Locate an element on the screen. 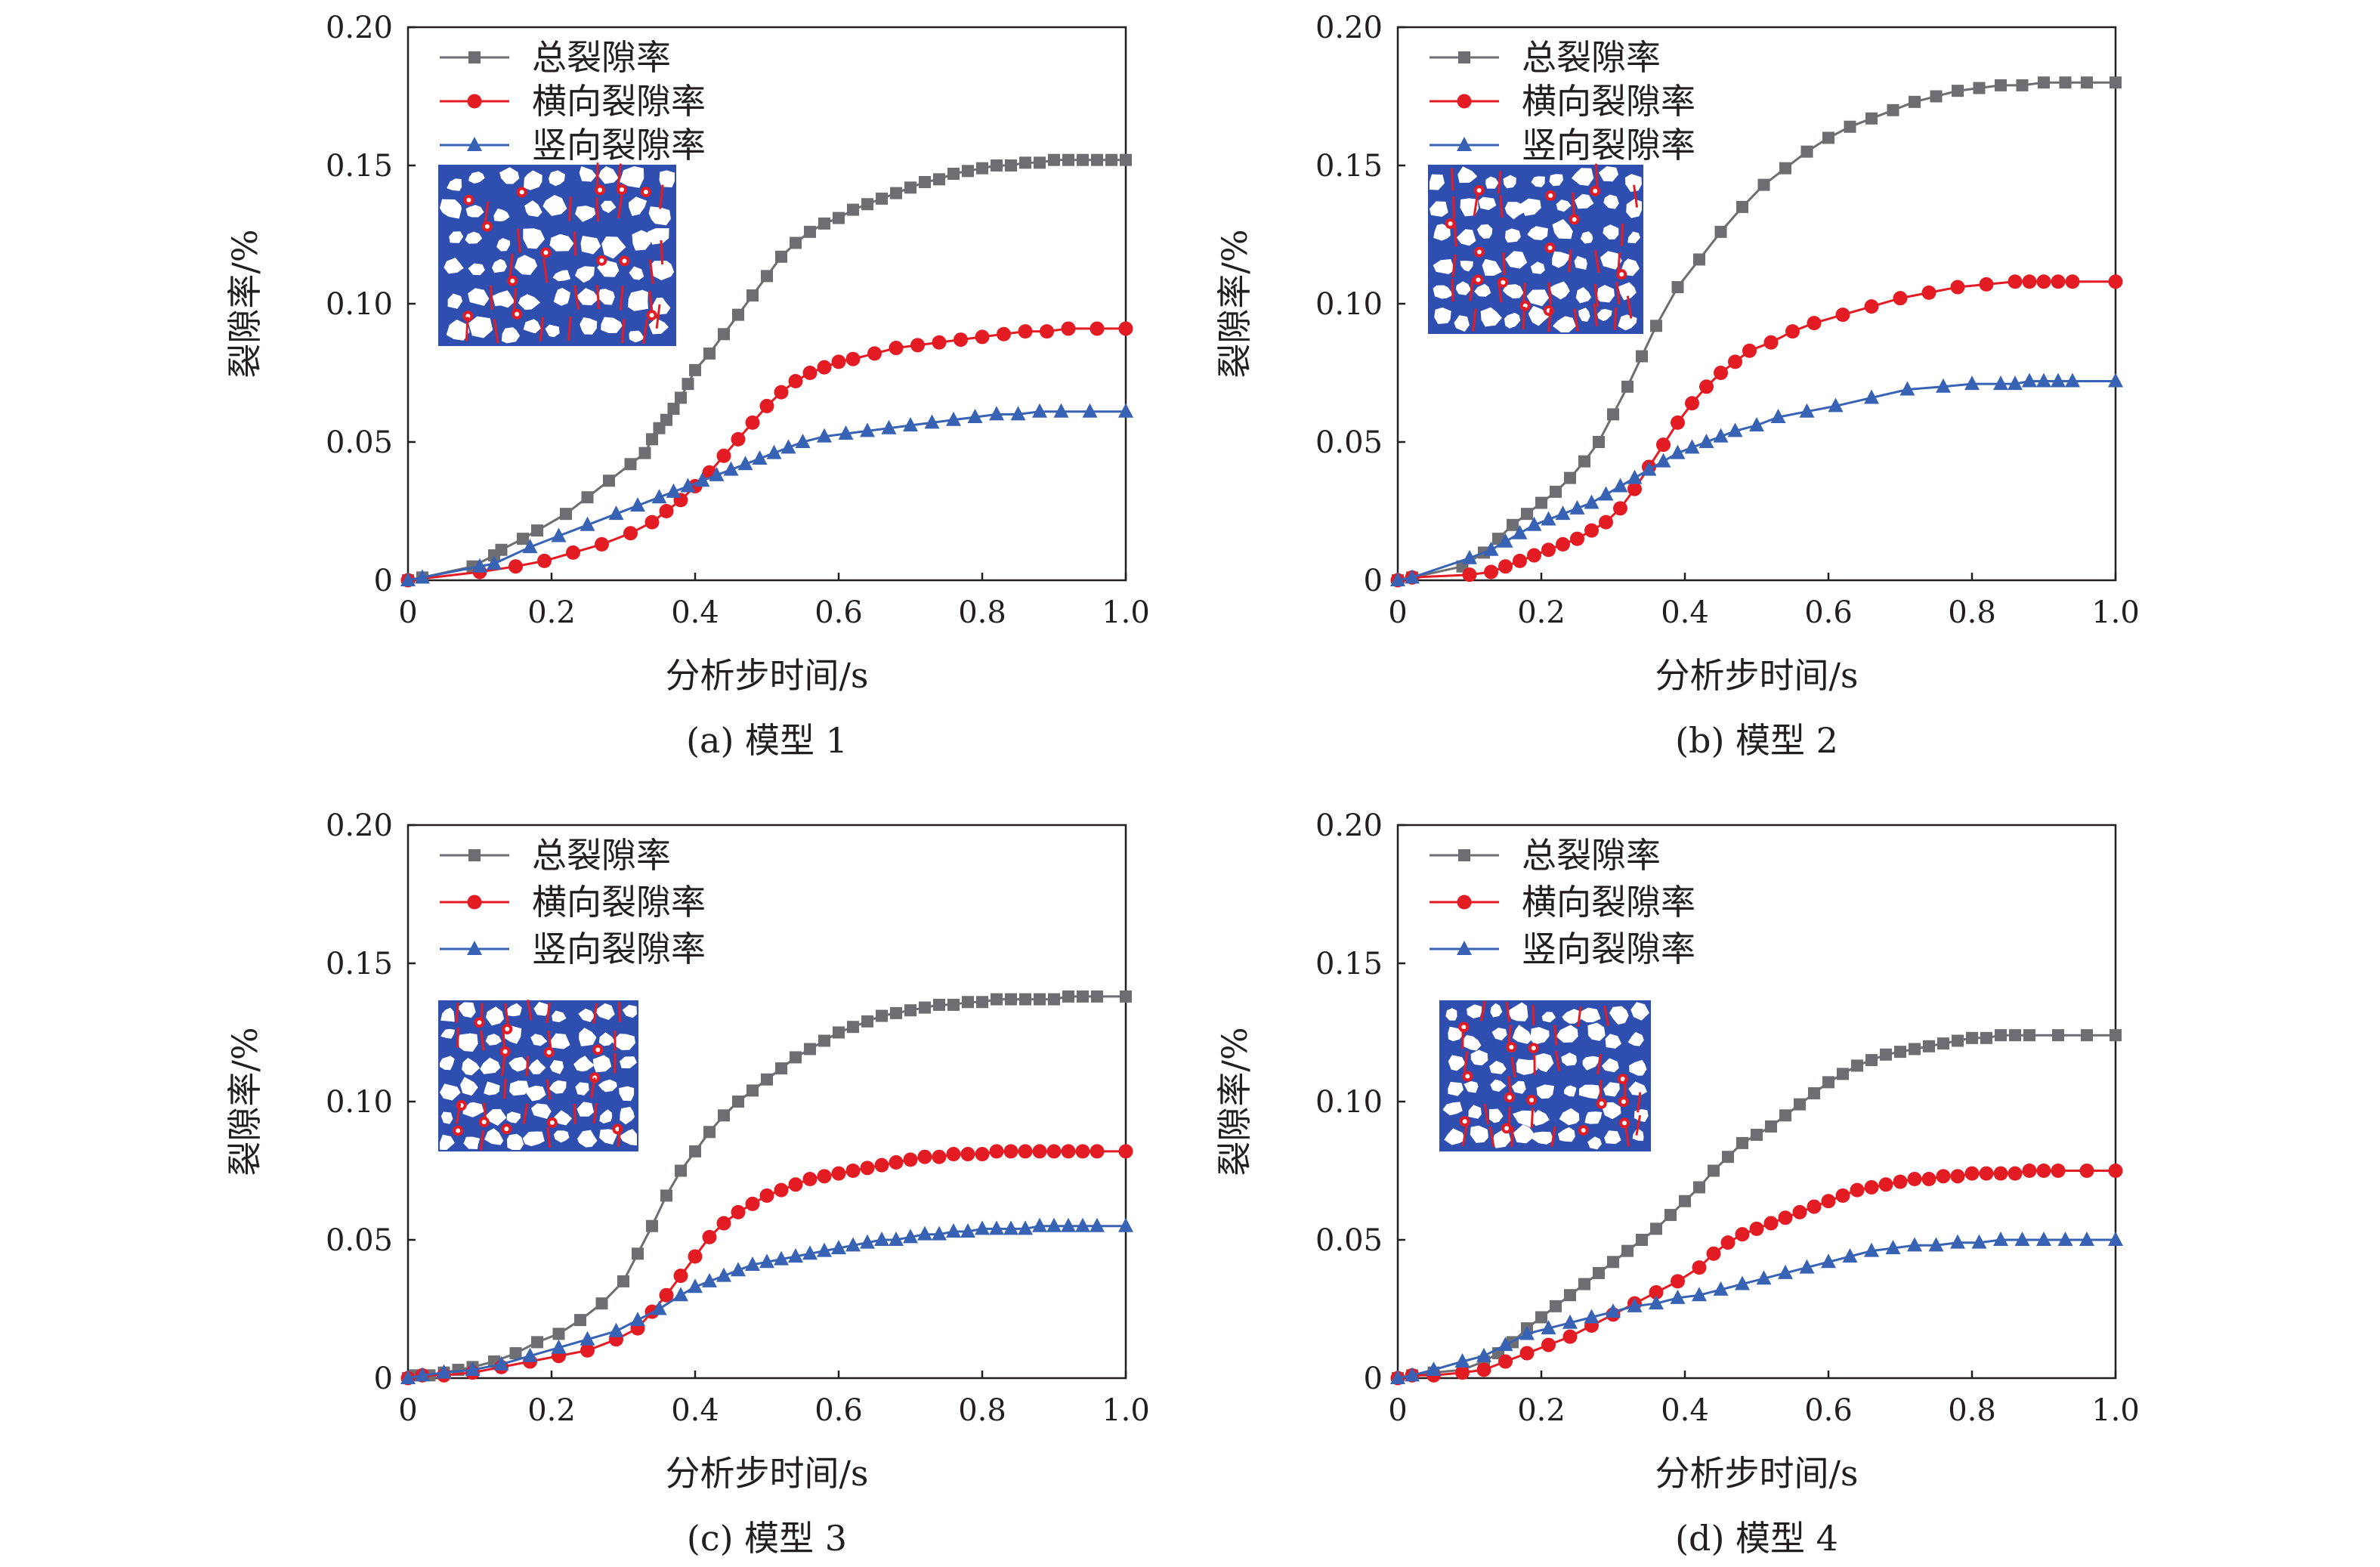  y-tick-label: 0.05 is located at coordinates (1349, 442).